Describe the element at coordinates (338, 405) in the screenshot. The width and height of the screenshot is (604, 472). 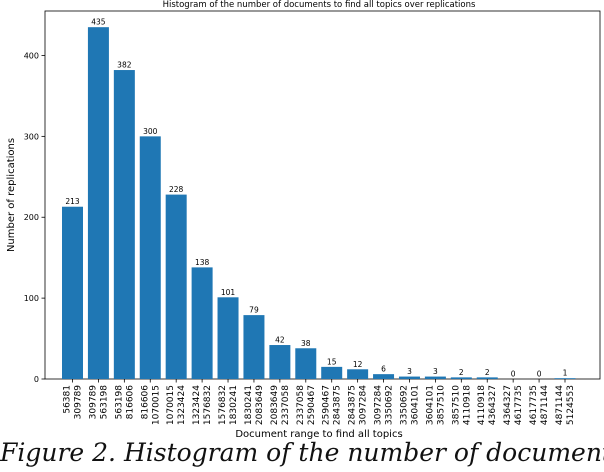
I see `x-tick-label-10-1: 2843875` at that location.